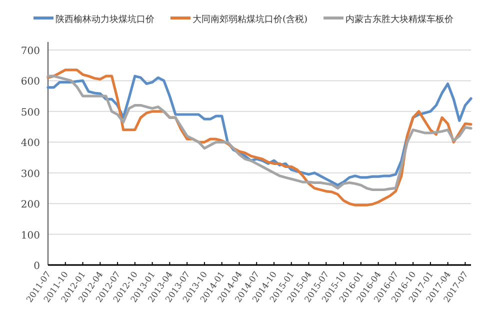  What do you see at coordinates (400, 19) in the screenshot?
I see `legend-label: 内蒙古东胜大块精煤车板价` at bounding box center [400, 19].